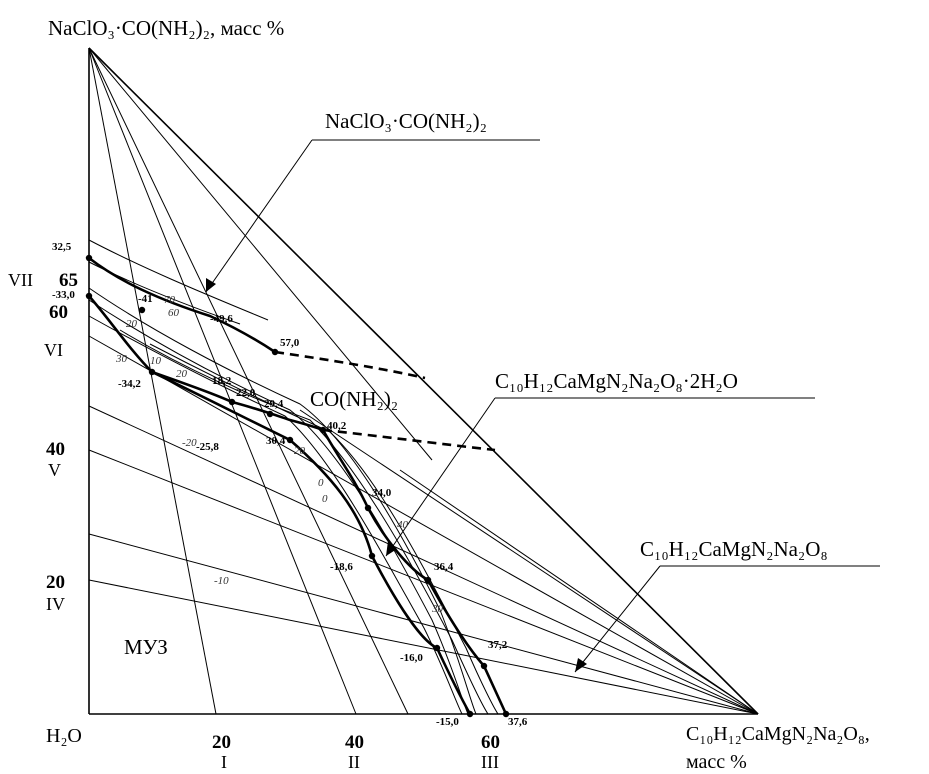 This screenshot has height=774, width=929. What do you see at coordinates (276, 441) in the screenshot?
I see `point-label: 30,4` at bounding box center [276, 441].